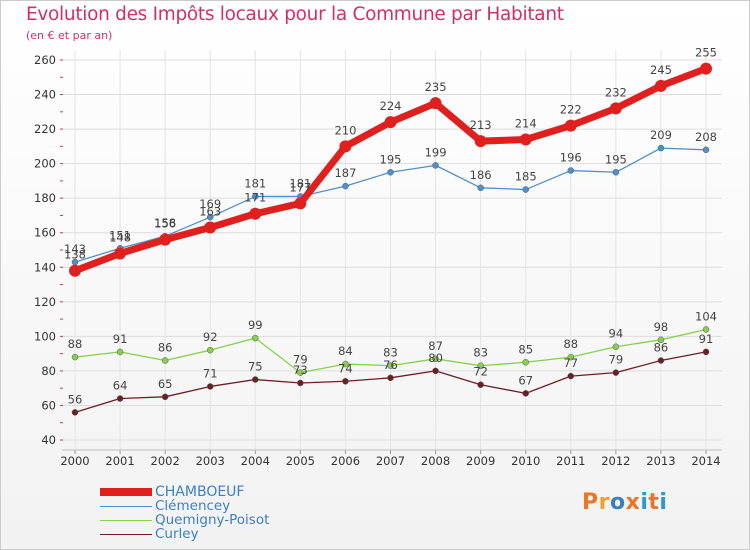 The width and height of the screenshot is (750, 550). Describe the element at coordinates (255, 183) in the screenshot. I see `clemencey-data-label: 181` at that location.